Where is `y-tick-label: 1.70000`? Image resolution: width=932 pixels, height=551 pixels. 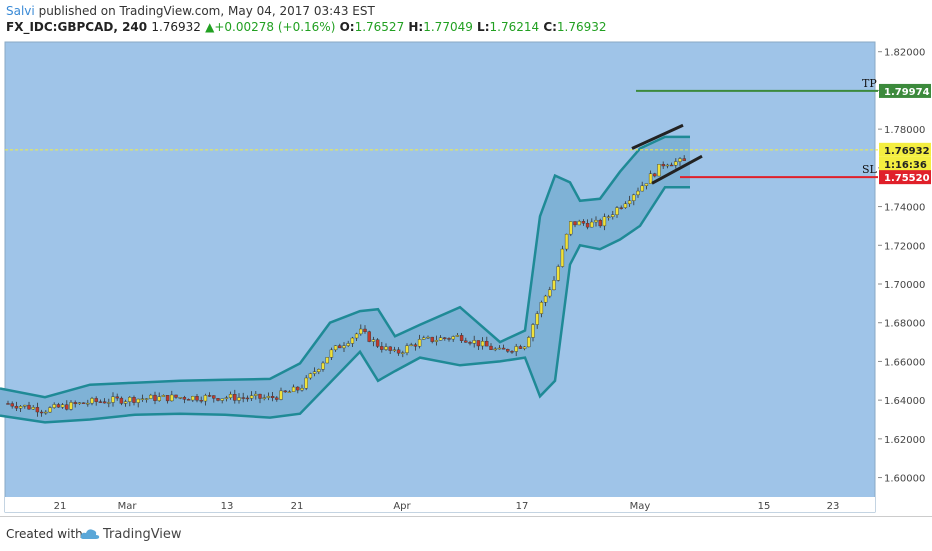 y-tick-label: 1.70000 is located at coordinates (904, 285).